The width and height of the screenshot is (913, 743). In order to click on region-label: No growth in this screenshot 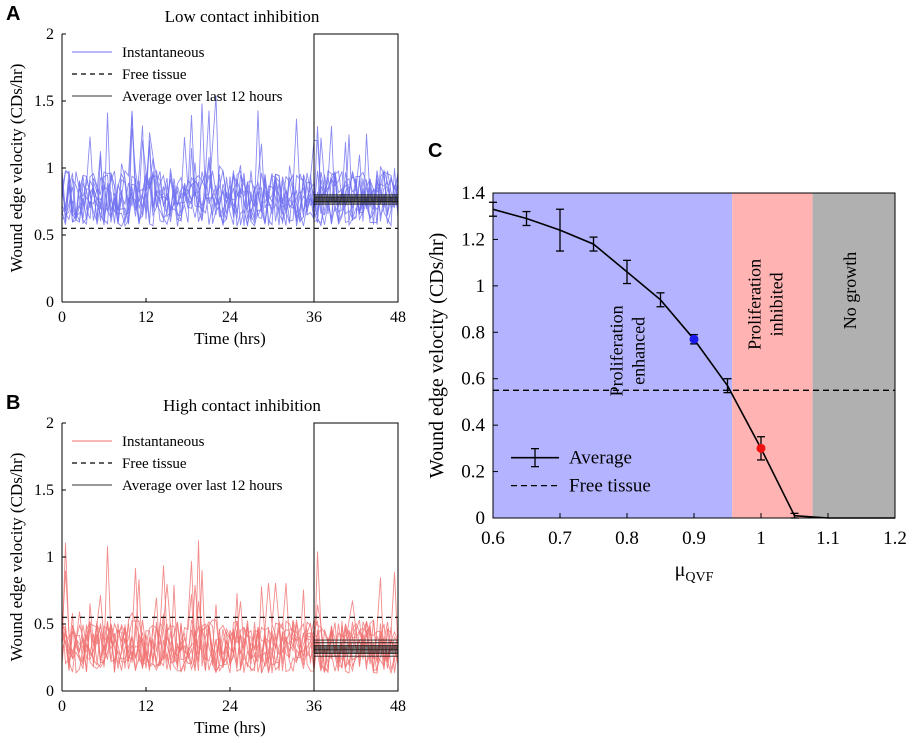, I will do `click(850, 291)`.